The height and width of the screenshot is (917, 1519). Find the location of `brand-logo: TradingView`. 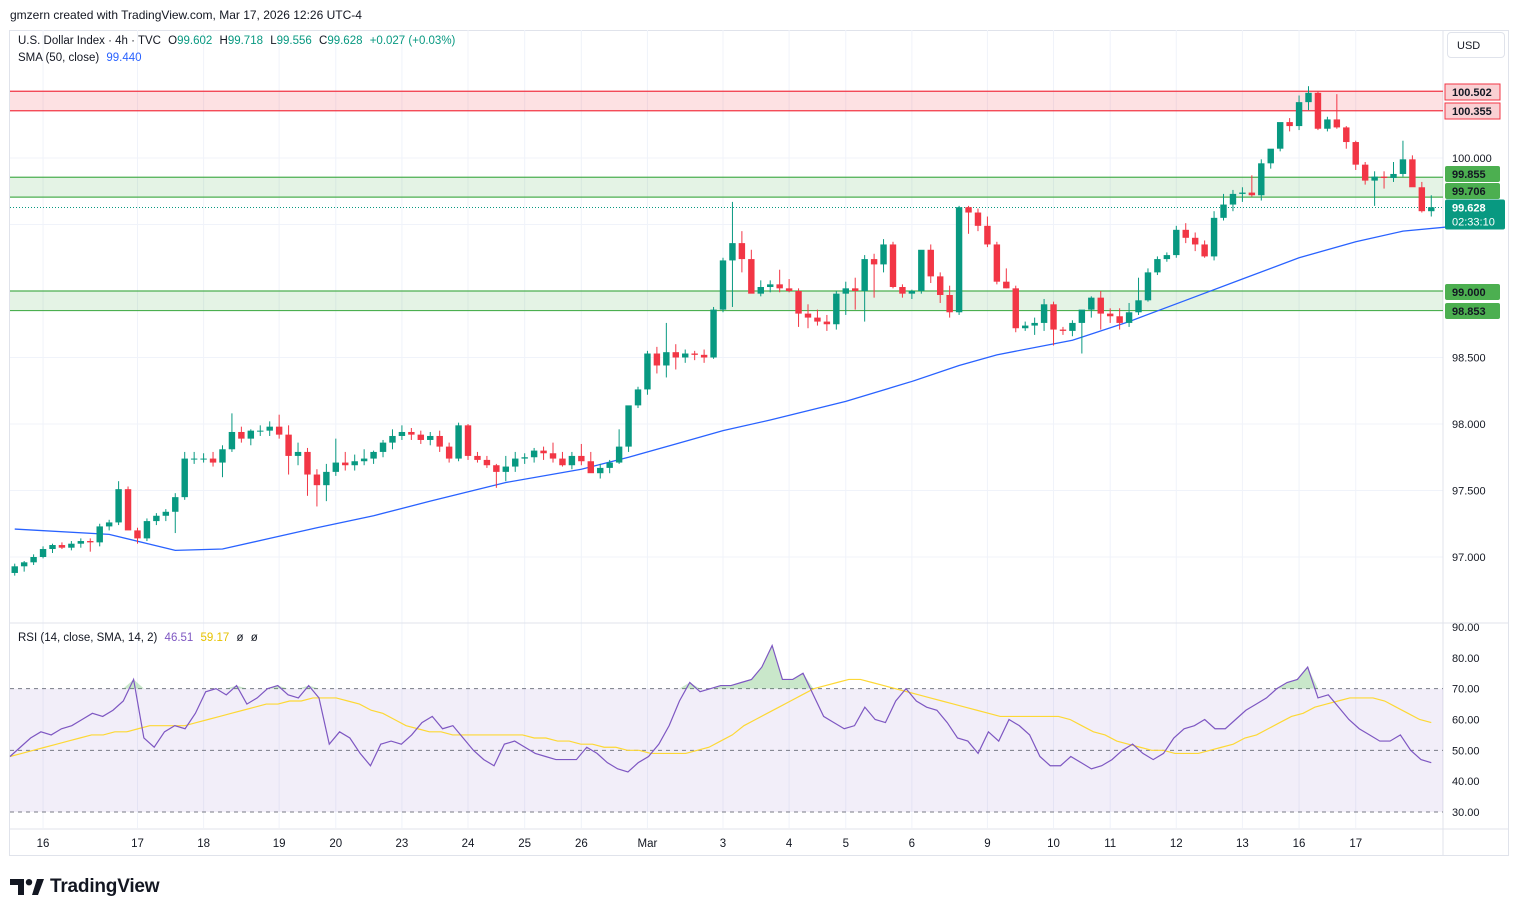

brand-logo: TradingView is located at coordinates (85, 887).